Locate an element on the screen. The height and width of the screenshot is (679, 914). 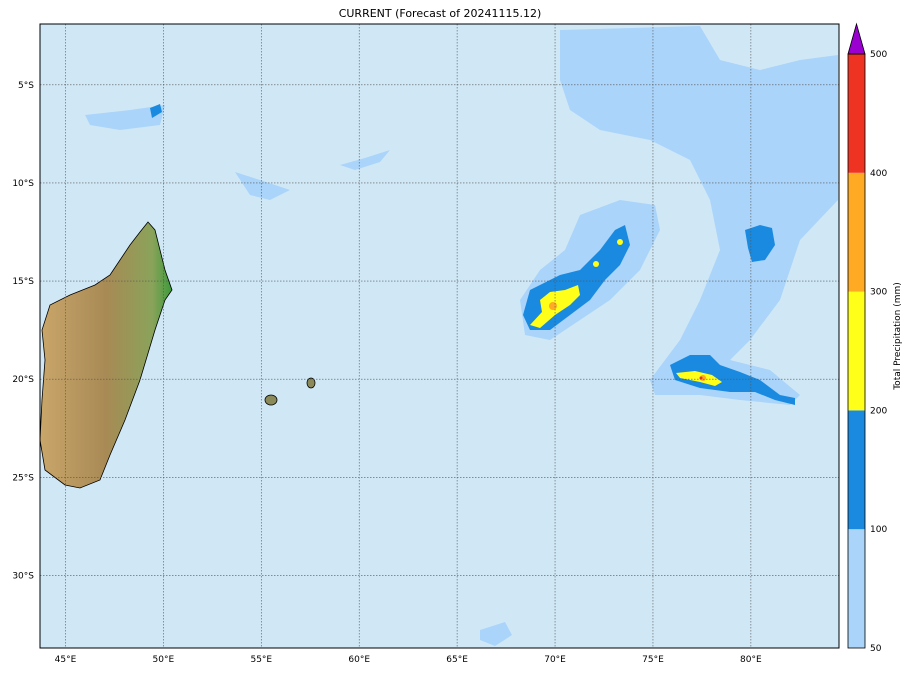
lon-tick-label: 60°E is located at coordinates (359, 660).